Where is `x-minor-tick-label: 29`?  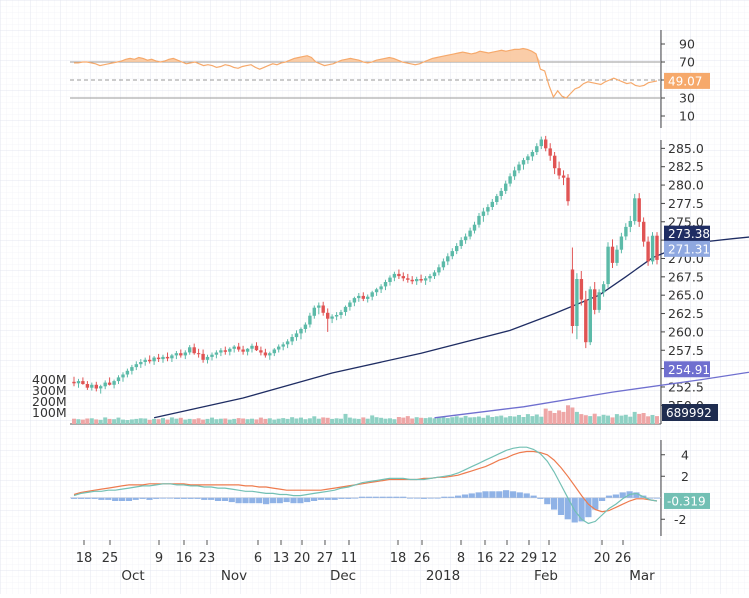 x-minor-tick-label: 29 is located at coordinates (529, 558).